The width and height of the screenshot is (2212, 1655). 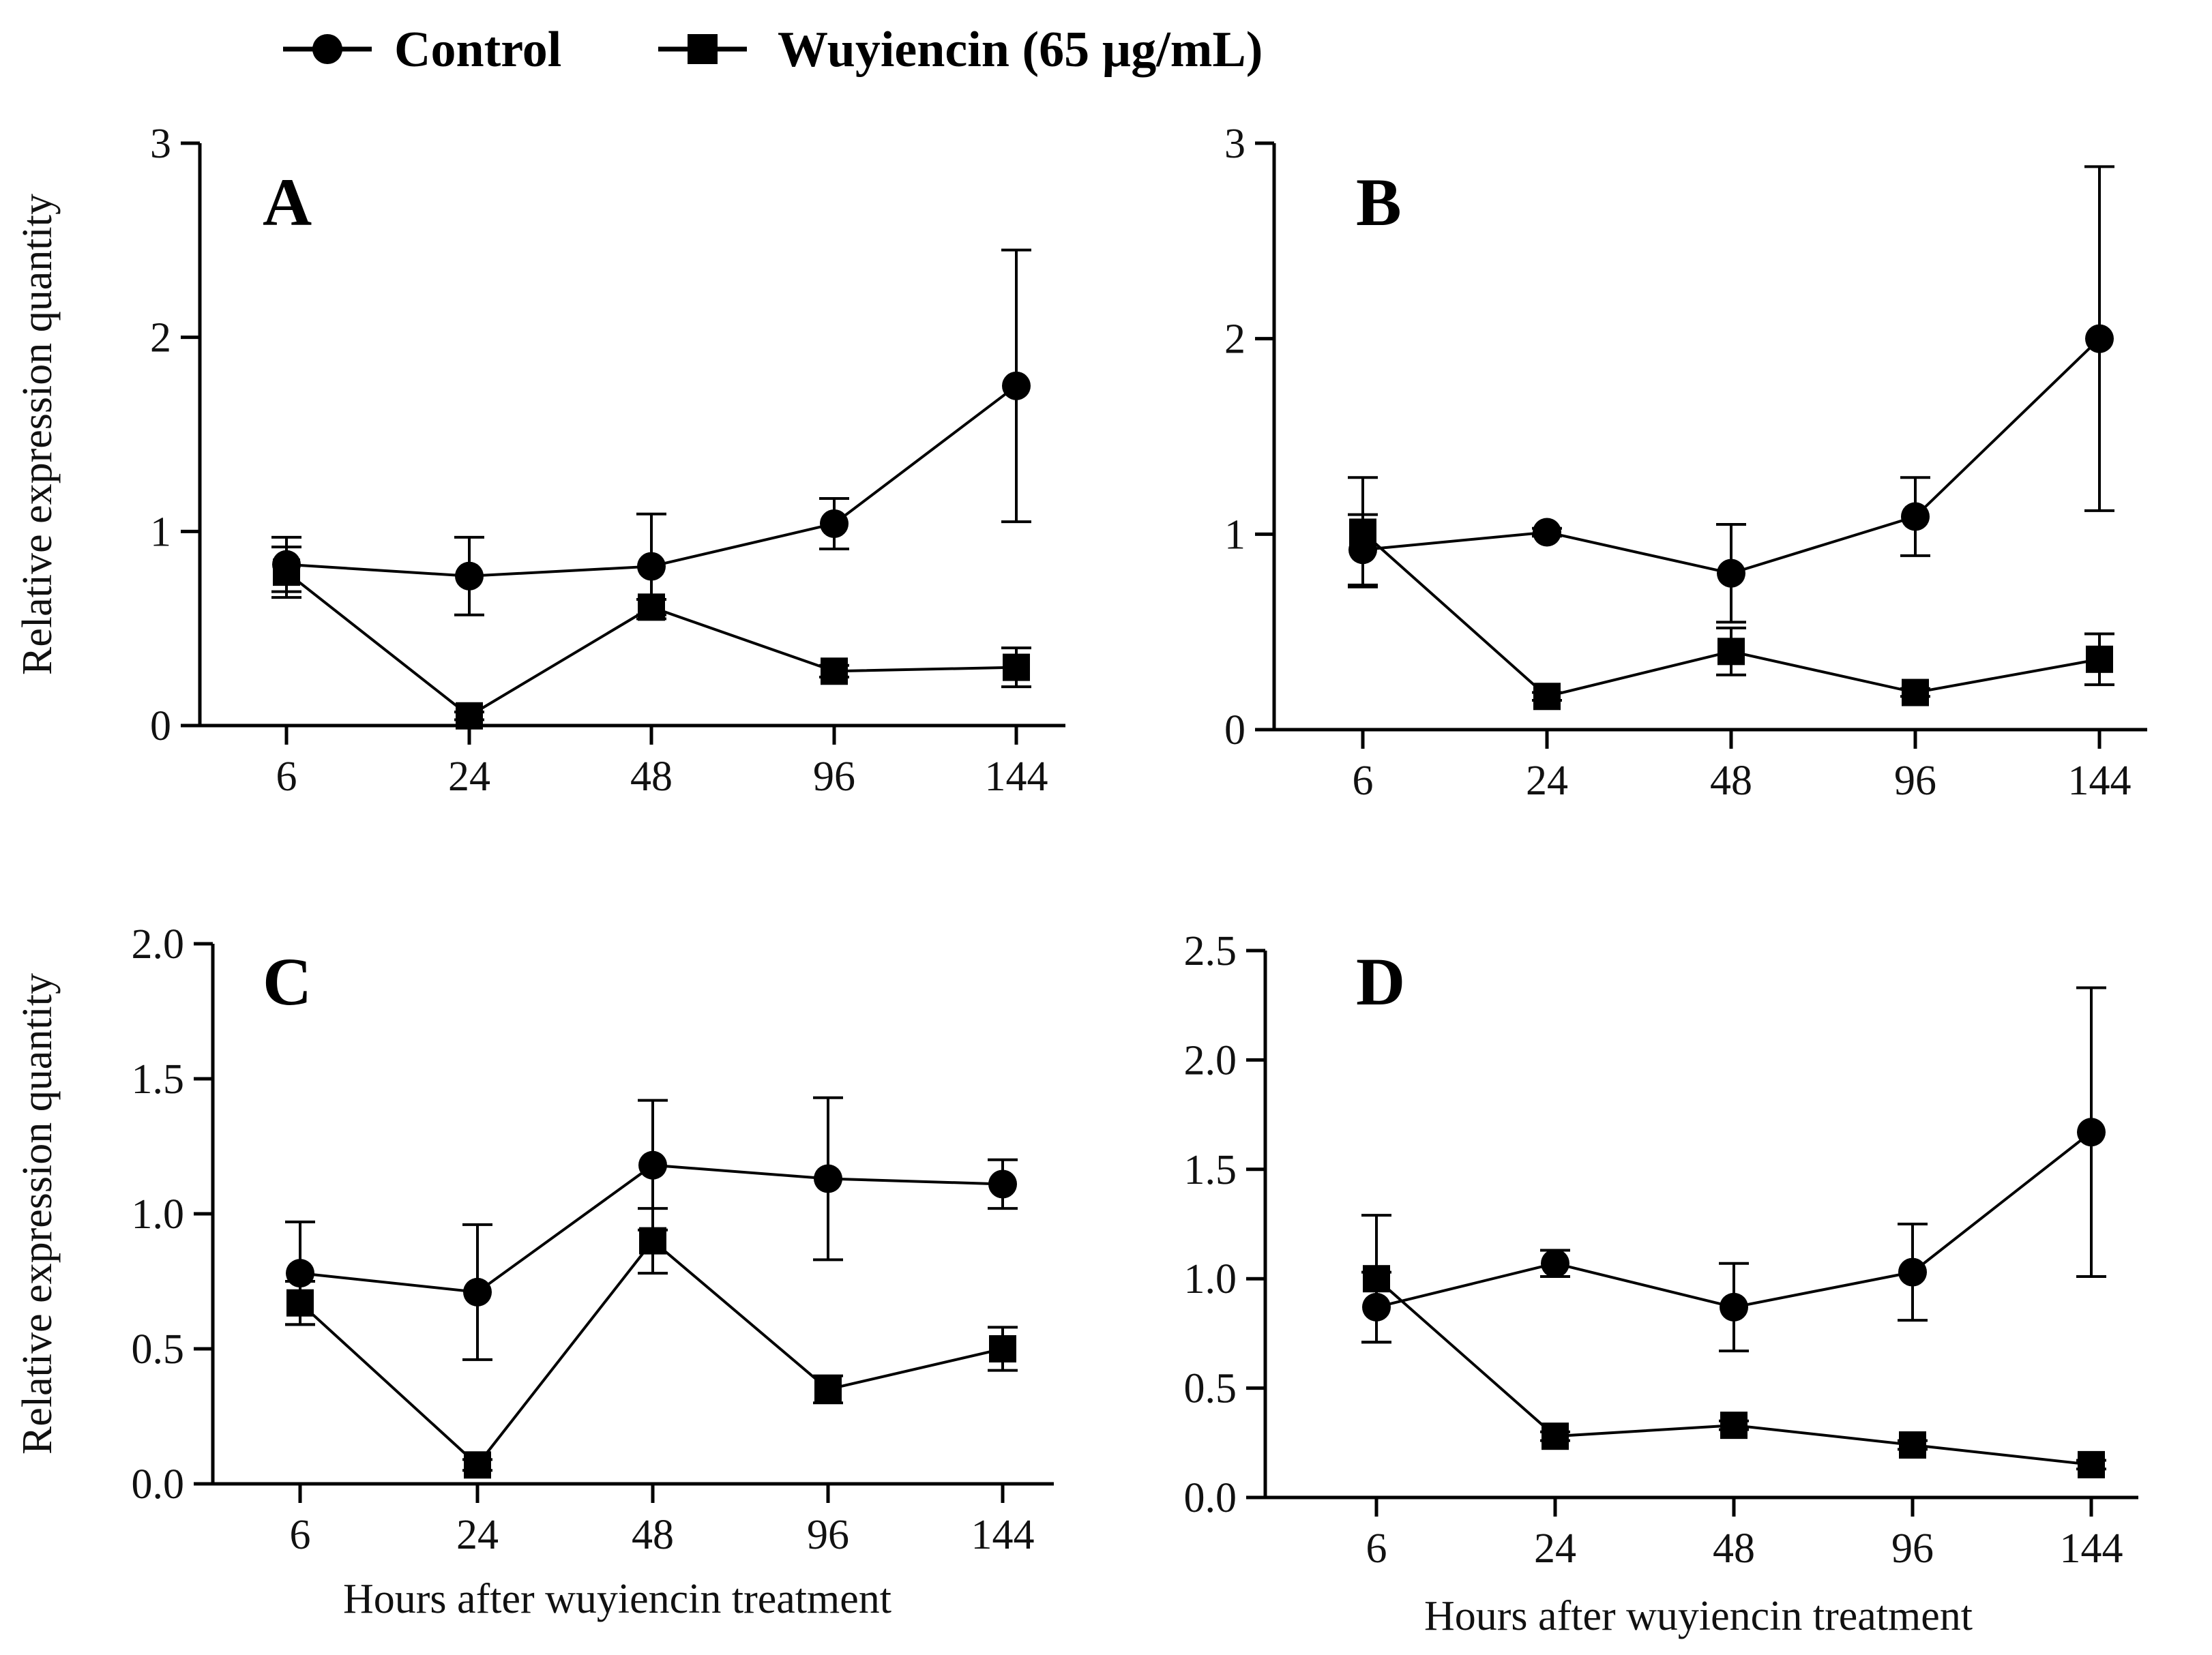 I want to click on legend-label-control: Control, so click(x=478, y=50).